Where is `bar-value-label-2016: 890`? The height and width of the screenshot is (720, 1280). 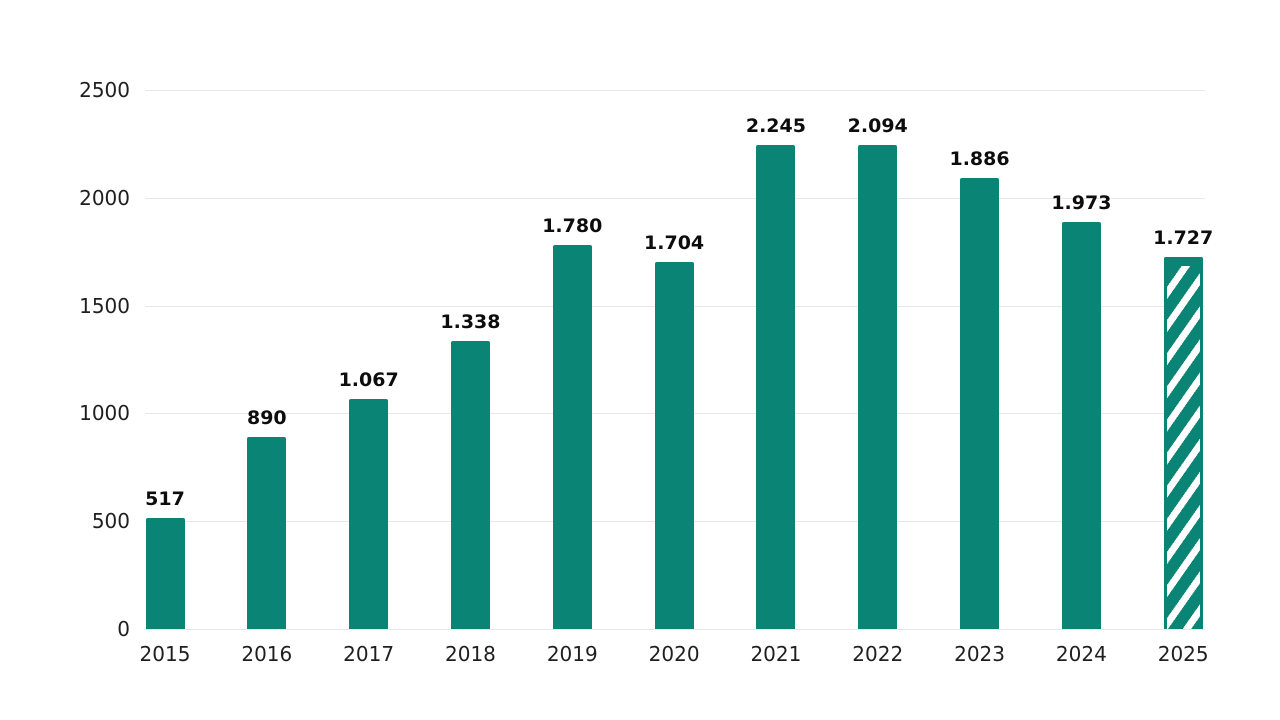 bar-value-label-2016: 890 is located at coordinates (266, 418).